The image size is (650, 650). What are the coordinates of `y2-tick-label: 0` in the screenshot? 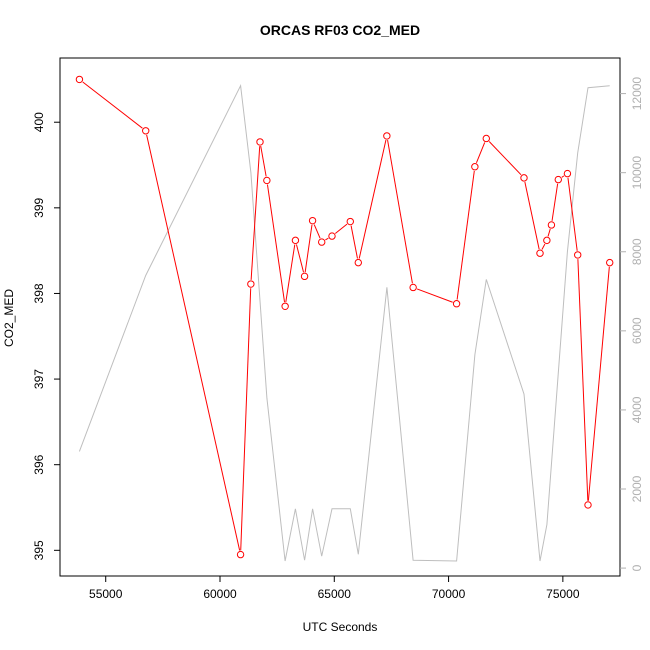 It's located at (637, 567).